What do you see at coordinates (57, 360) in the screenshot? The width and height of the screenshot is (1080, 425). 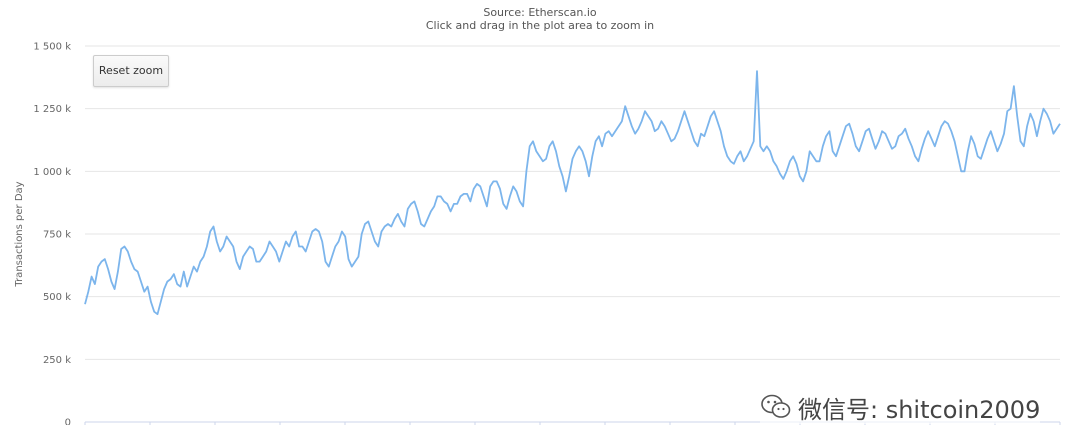 I see `y-tick-label: 250 k` at bounding box center [57, 360].